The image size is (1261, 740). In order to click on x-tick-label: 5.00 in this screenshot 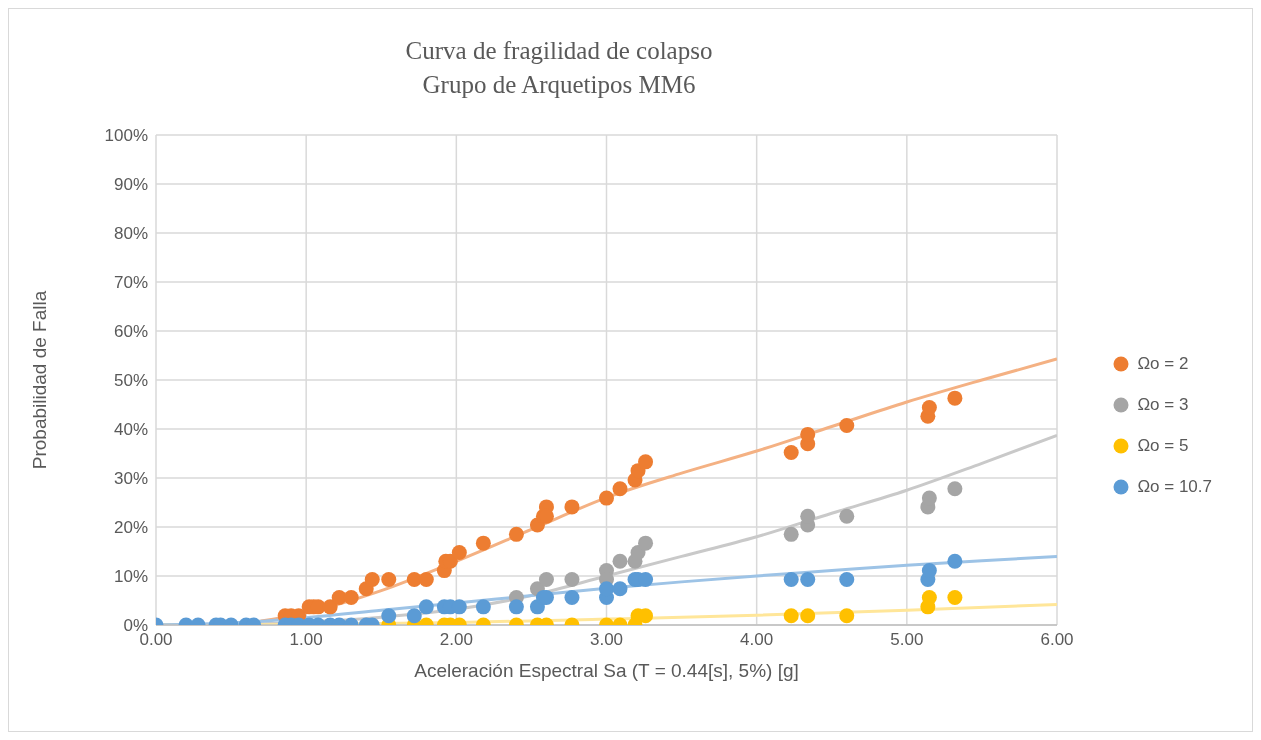, I will do `click(907, 640)`.